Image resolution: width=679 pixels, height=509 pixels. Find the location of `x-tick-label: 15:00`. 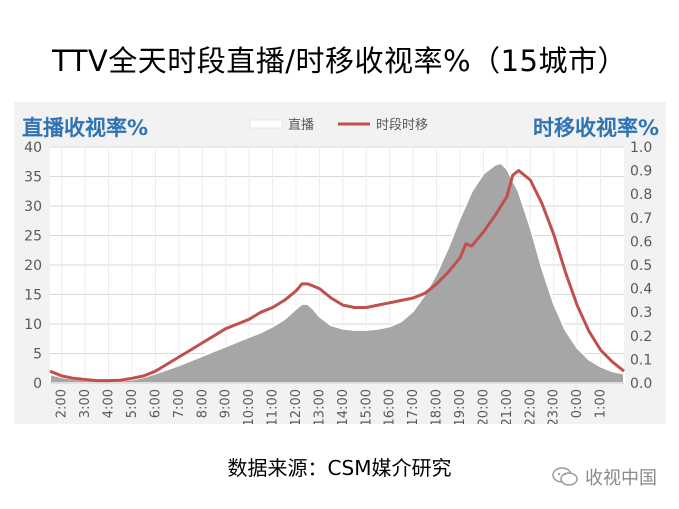

x-tick-label: 15:00 is located at coordinates (366, 406).